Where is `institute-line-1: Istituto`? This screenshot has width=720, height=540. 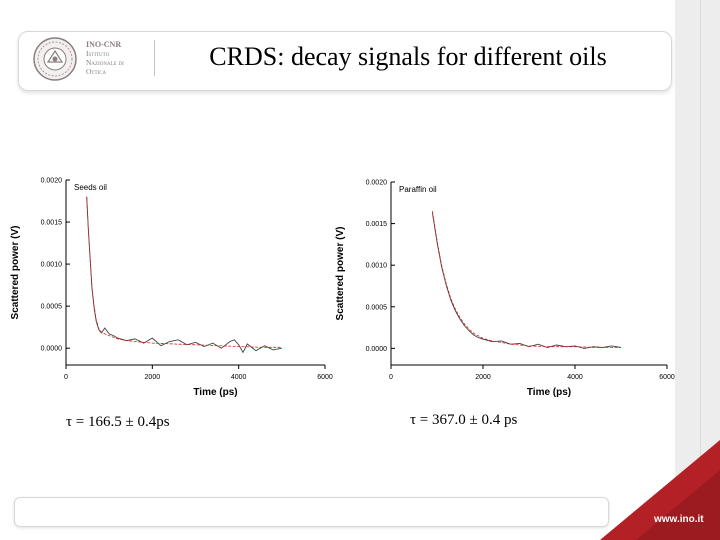
institute-line-1: Istituto is located at coordinates (98, 53).